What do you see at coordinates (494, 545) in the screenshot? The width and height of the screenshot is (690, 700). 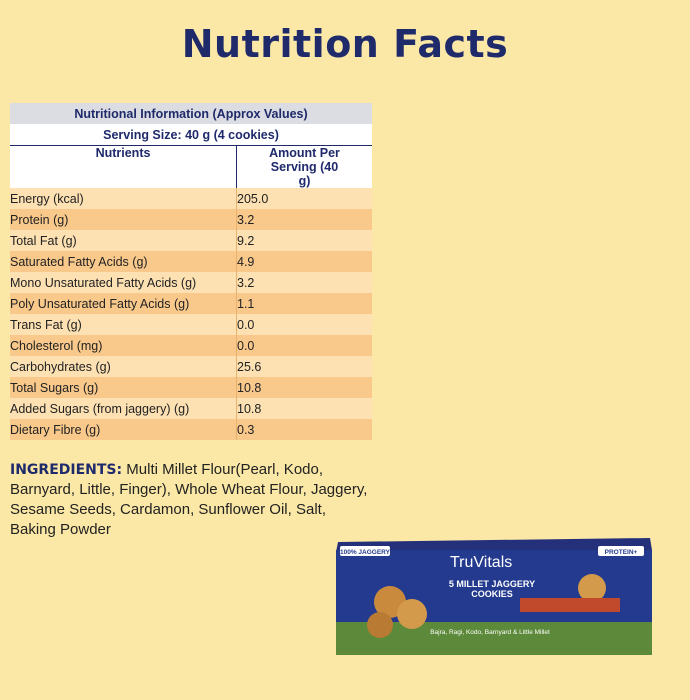 I see `box-top` at bounding box center [494, 545].